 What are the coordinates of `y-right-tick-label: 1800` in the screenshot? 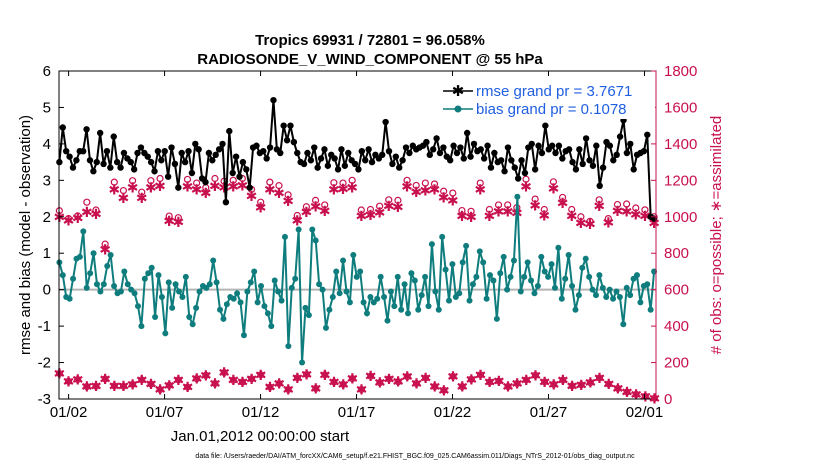 It's located at (680, 71).